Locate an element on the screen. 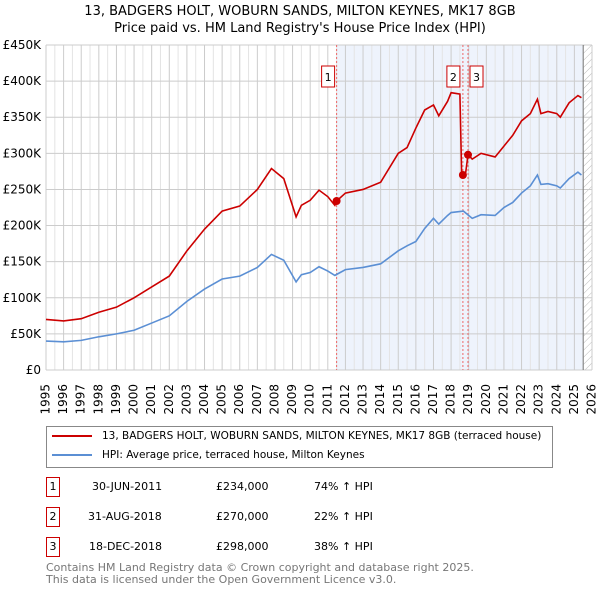 The width and height of the screenshot is (600, 590). x-tick-label: 2012 is located at coordinates (345, 399).